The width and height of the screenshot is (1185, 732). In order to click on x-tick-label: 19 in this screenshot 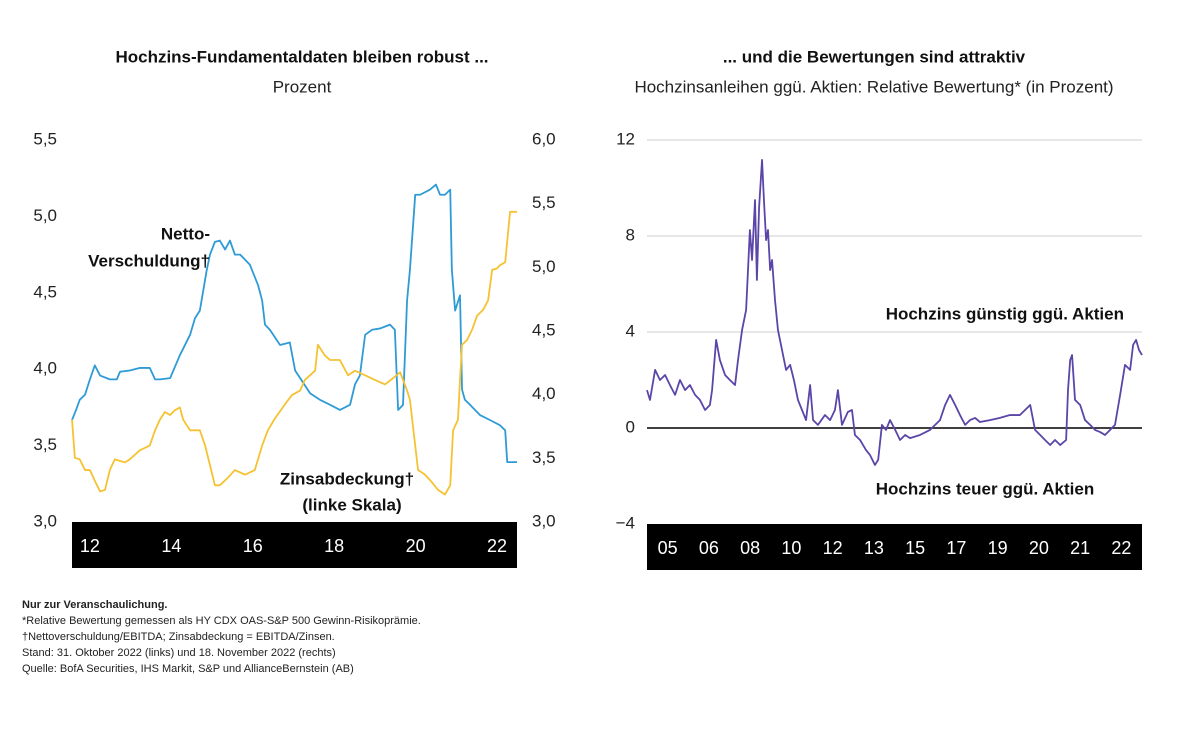, I will do `click(998, 548)`.